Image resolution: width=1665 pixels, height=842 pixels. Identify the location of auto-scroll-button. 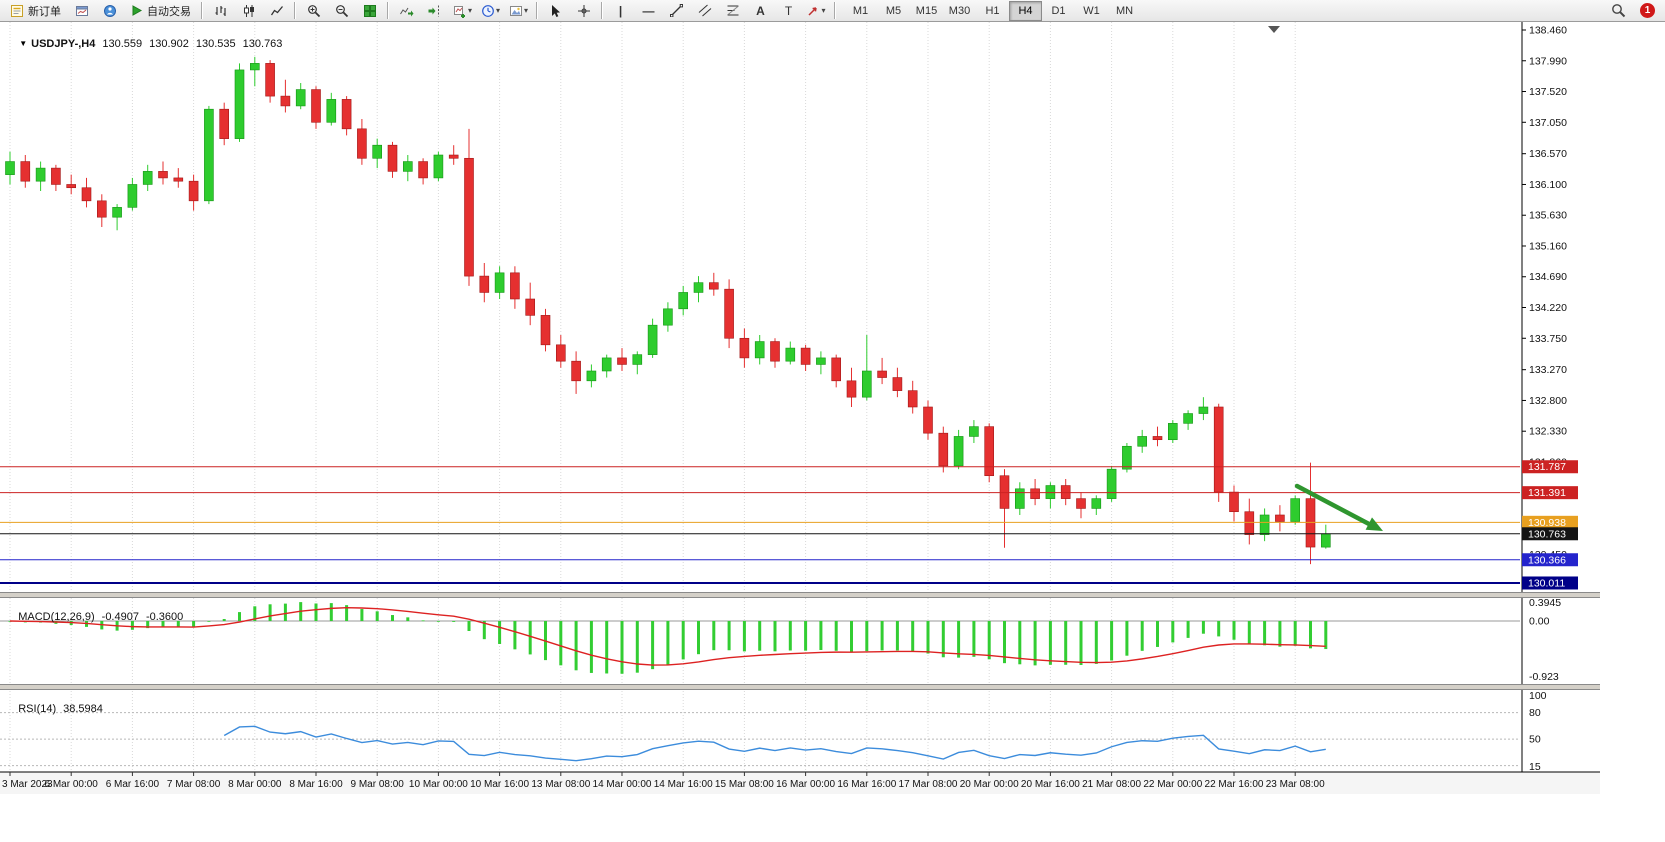
(406, 10).